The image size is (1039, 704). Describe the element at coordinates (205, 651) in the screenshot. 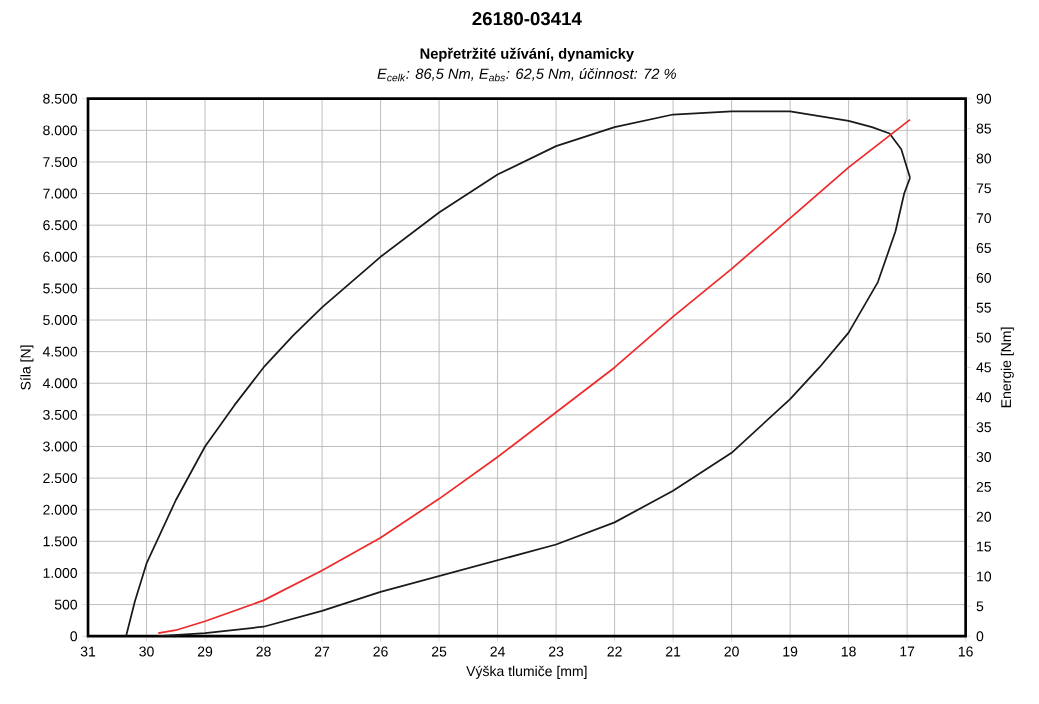

I see `x-tick-label: 29` at that location.